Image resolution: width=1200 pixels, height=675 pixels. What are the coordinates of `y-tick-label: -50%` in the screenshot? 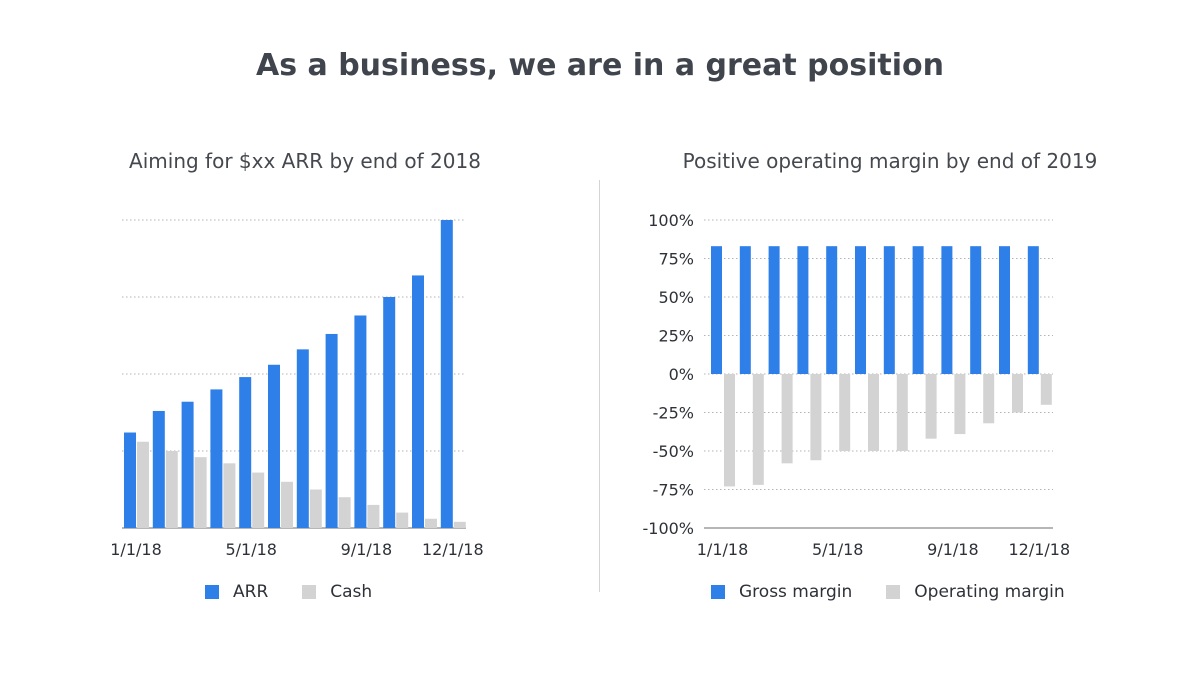 It's located at (673, 451).